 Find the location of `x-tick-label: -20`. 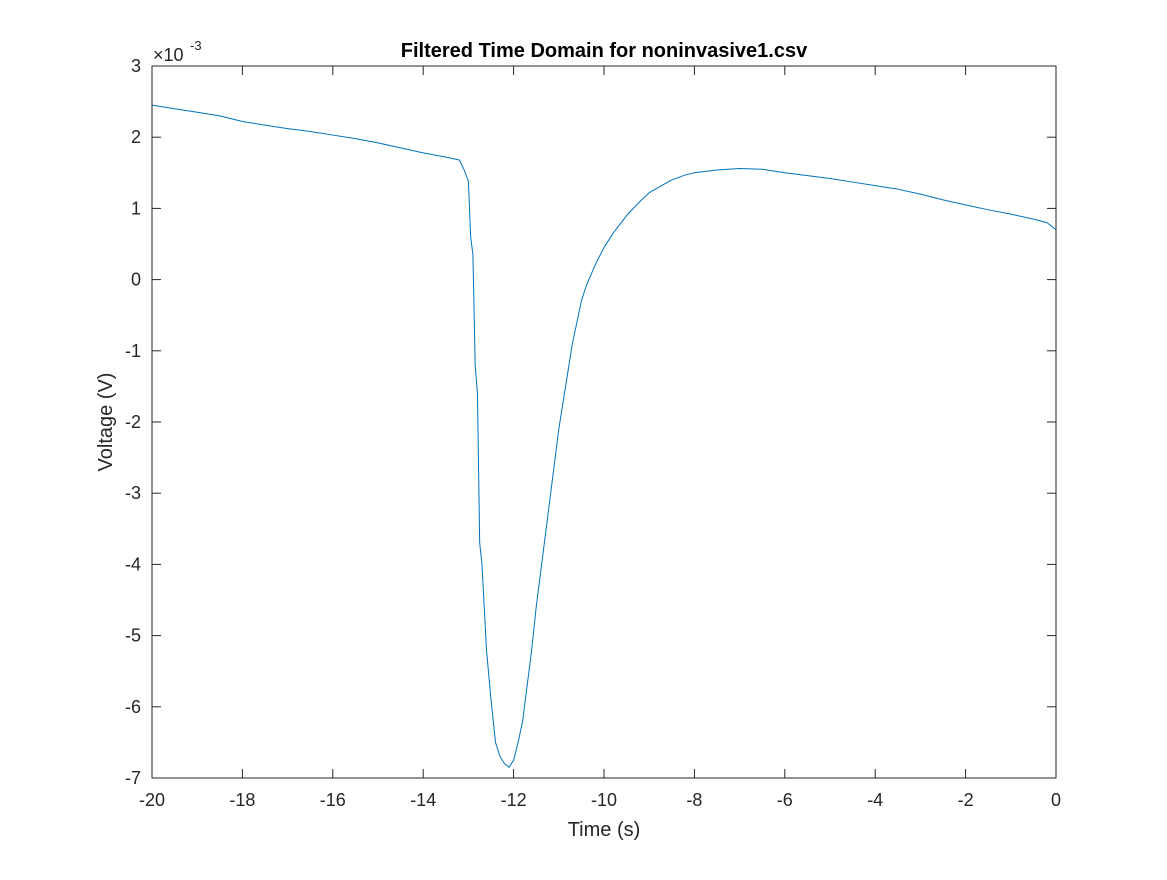

x-tick-label: -20 is located at coordinates (152, 800).